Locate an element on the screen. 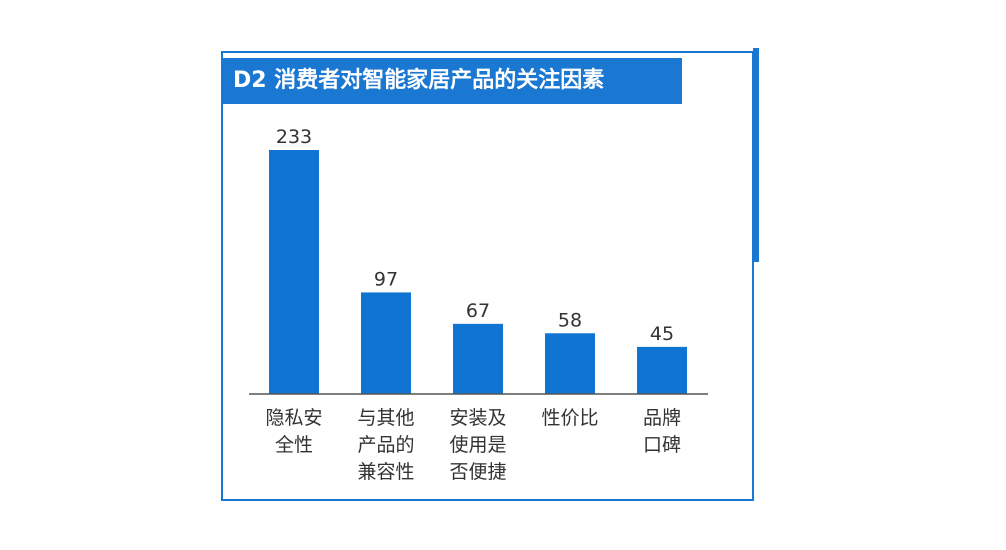 The width and height of the screenshot is (1006, 550). category-label-2-2: 否便捷 is located at coordinates (477, 472).